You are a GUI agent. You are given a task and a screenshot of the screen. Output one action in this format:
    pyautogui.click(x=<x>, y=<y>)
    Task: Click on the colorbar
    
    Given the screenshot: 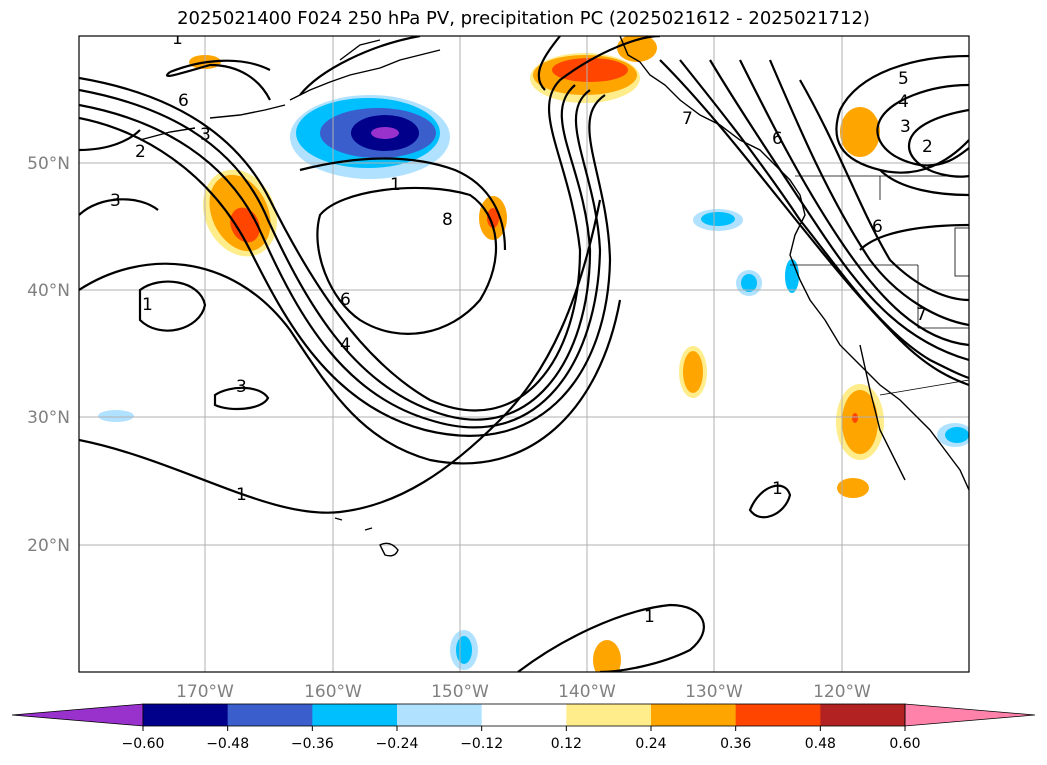 What is the action you would take?
    pyautogui.click(x=523, y=715)
    